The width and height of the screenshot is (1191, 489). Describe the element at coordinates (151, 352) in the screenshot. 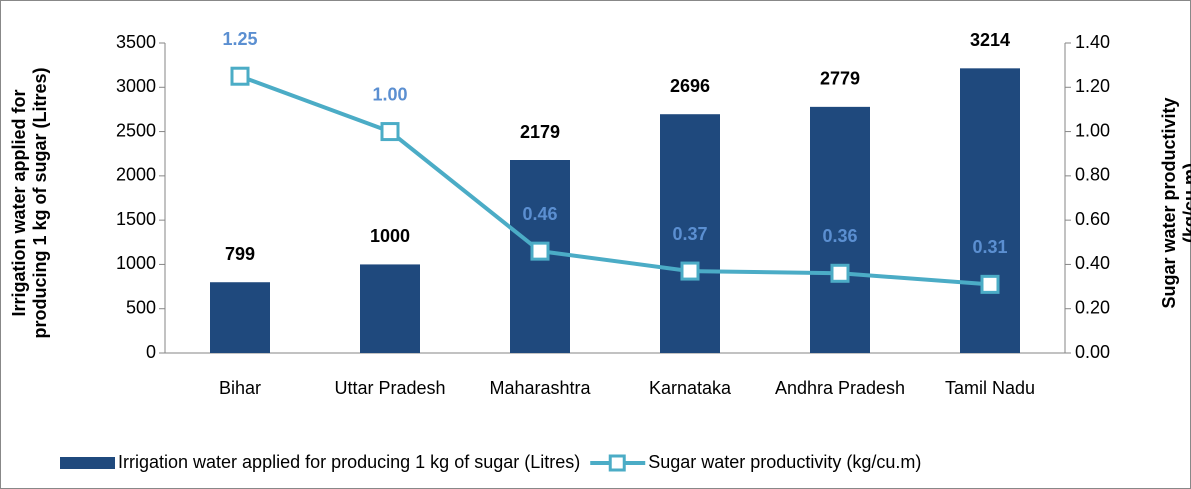

I see `y-tick-label: 0` at that location.